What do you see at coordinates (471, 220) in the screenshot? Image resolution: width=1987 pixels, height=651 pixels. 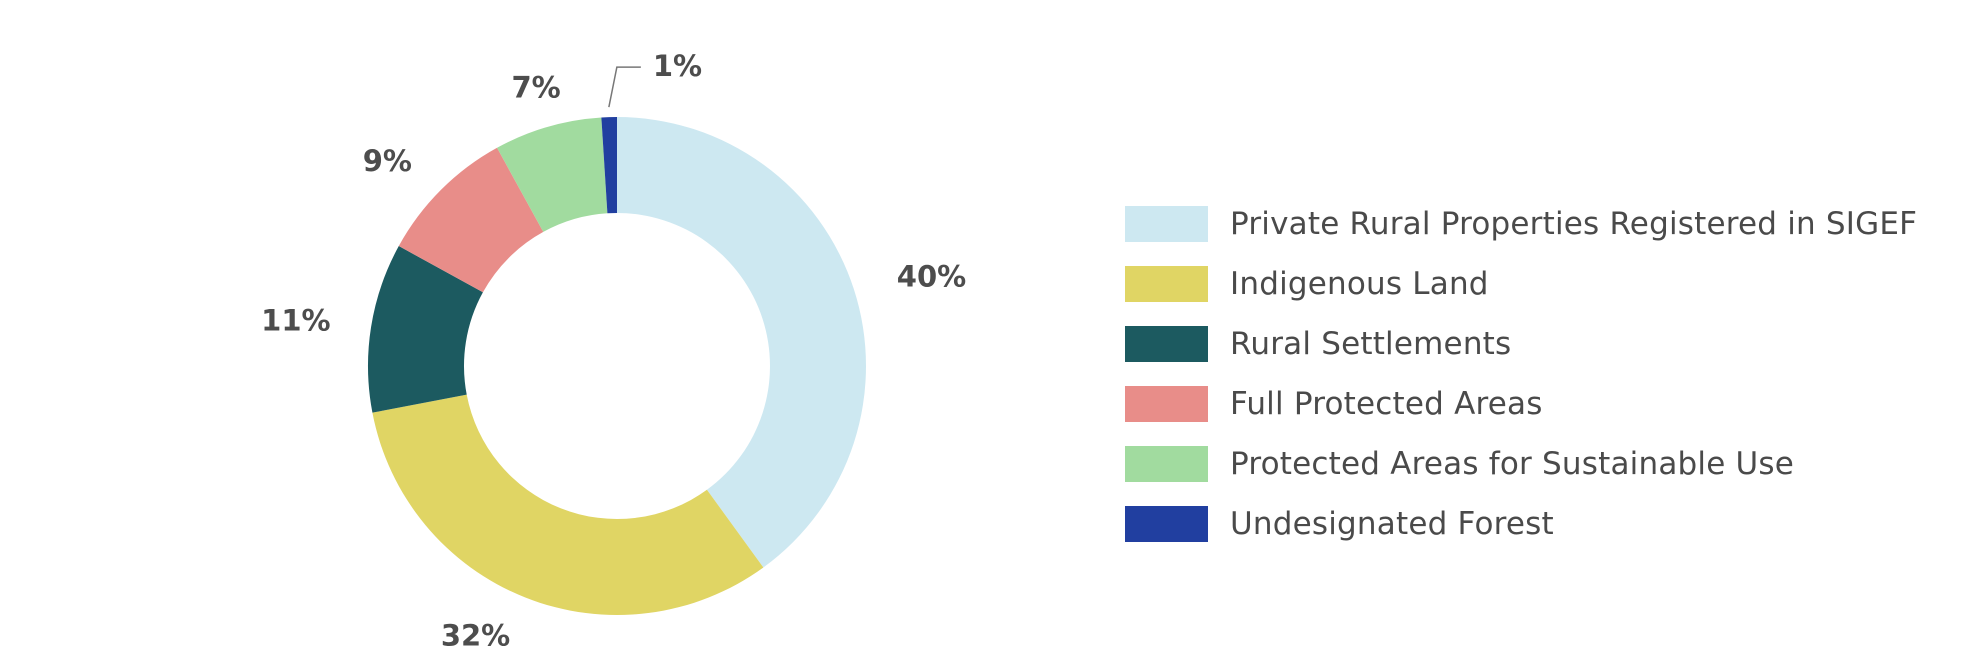 I see `slice-full-protected-areas` at bounding box center [471, 220].